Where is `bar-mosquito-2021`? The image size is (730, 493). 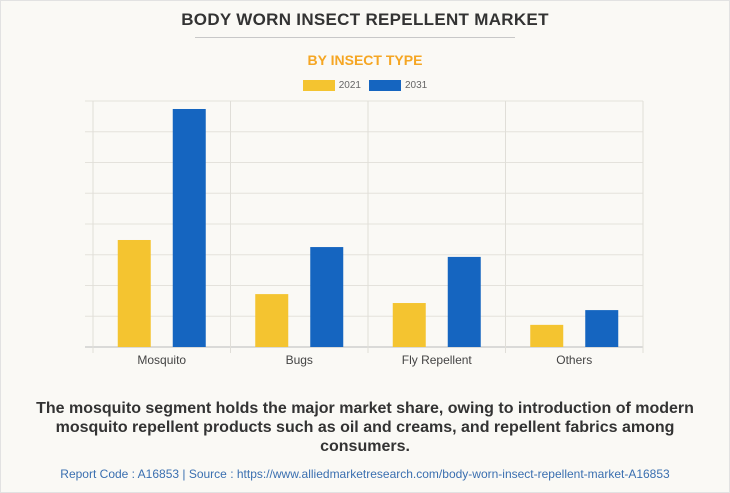 bar-mosquito-2021 is located at coordinates (134, 293).